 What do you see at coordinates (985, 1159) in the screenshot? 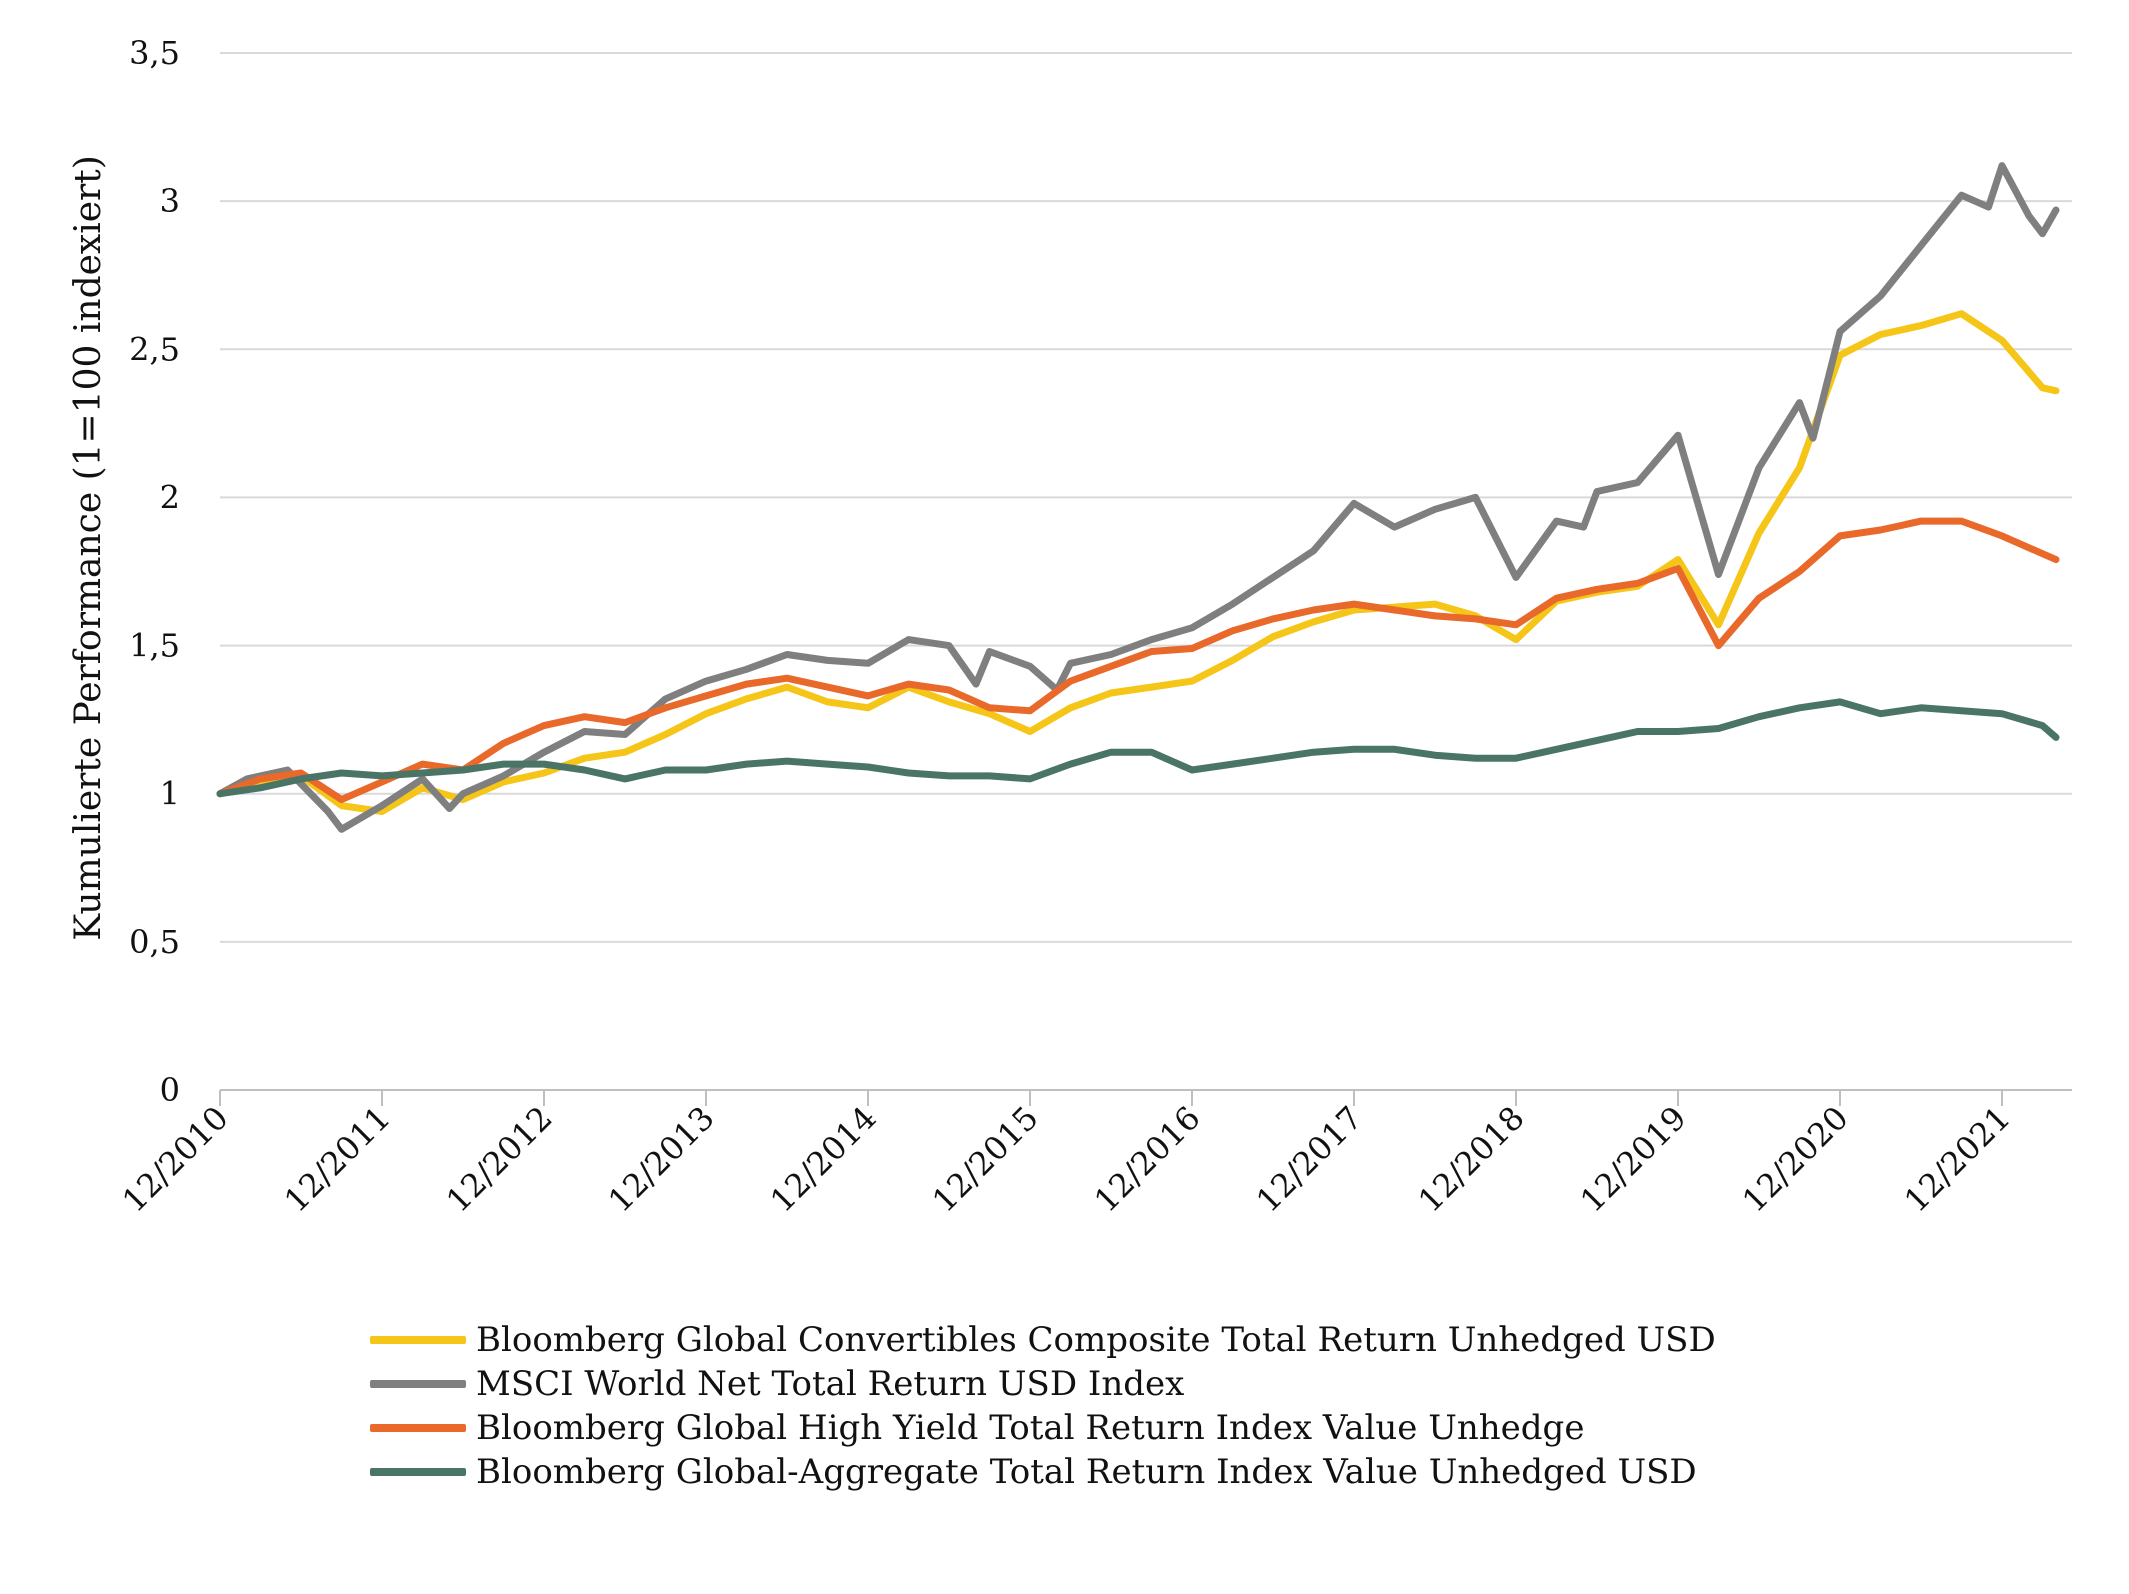
I see `x-tick-label: 12/2015` at bounding box center [985, 1159].